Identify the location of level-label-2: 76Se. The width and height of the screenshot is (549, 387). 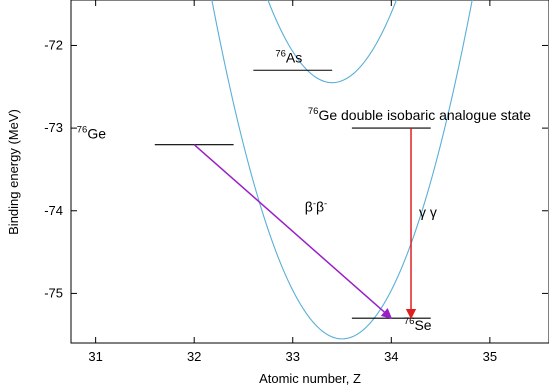
(418, 324).